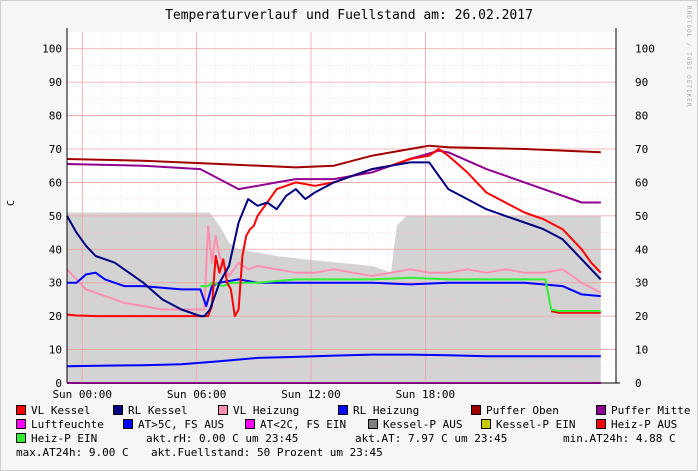 The height and width of the screenshot is (471, 698). What do you see at coordinates (536, 424) in the screenshot?
I see `legend-label: Kessel-P EIN` at bounding box center [536, 424].